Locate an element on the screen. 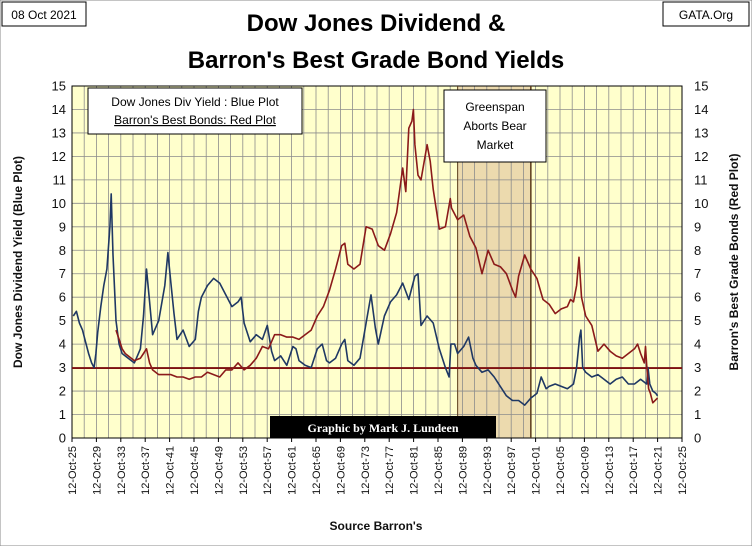  y-axis-left-title: Dow Jones Dividend Yield (Blue Plot) is located at coordinates (18, 262).